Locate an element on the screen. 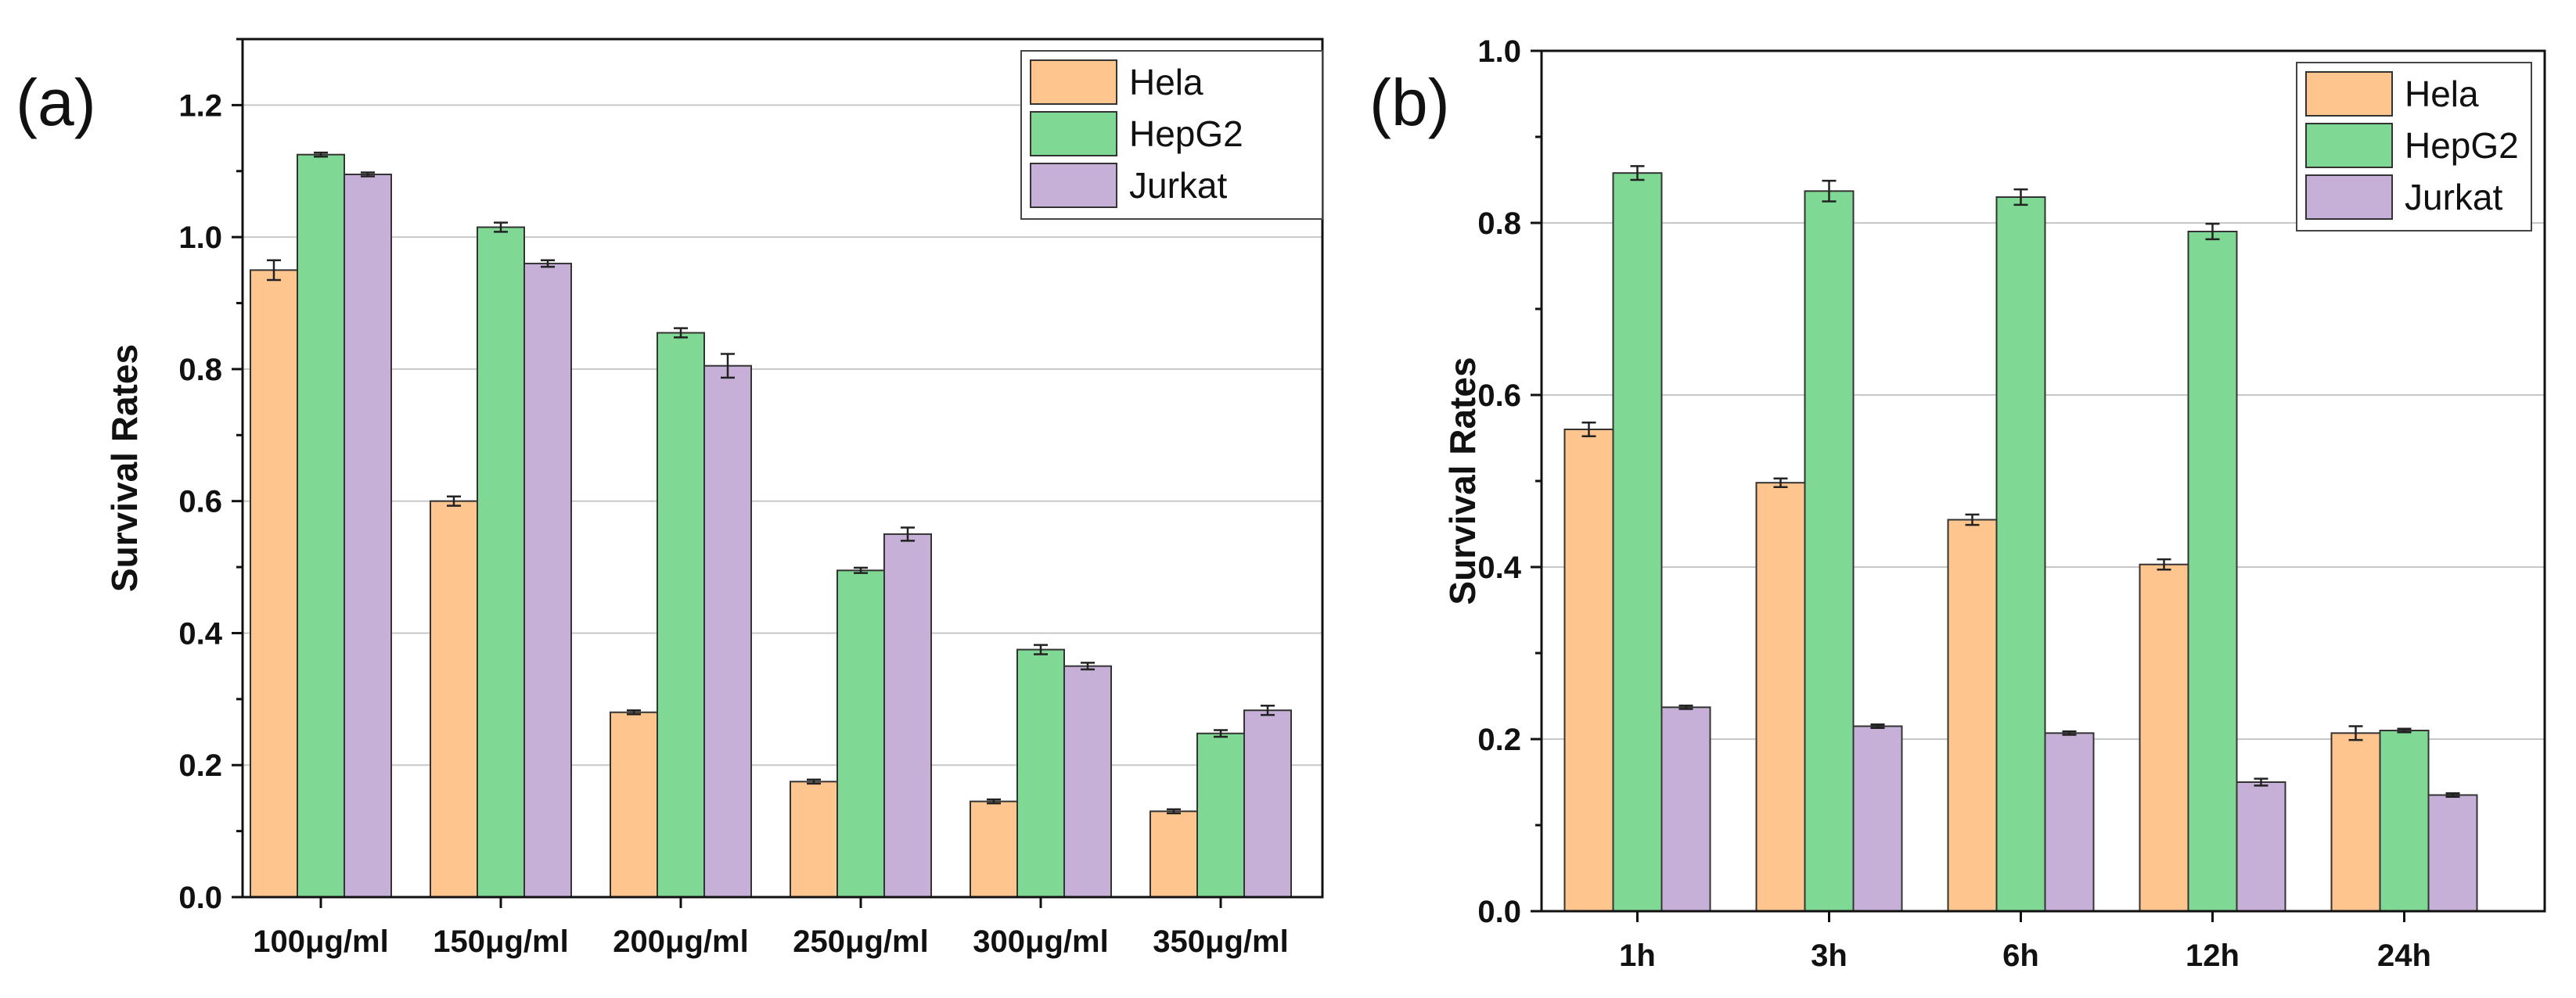 Image resolution: width=2576 pixels, height=998 pixels. x-tick-label: 3h is located at coordinates (1829, 956).